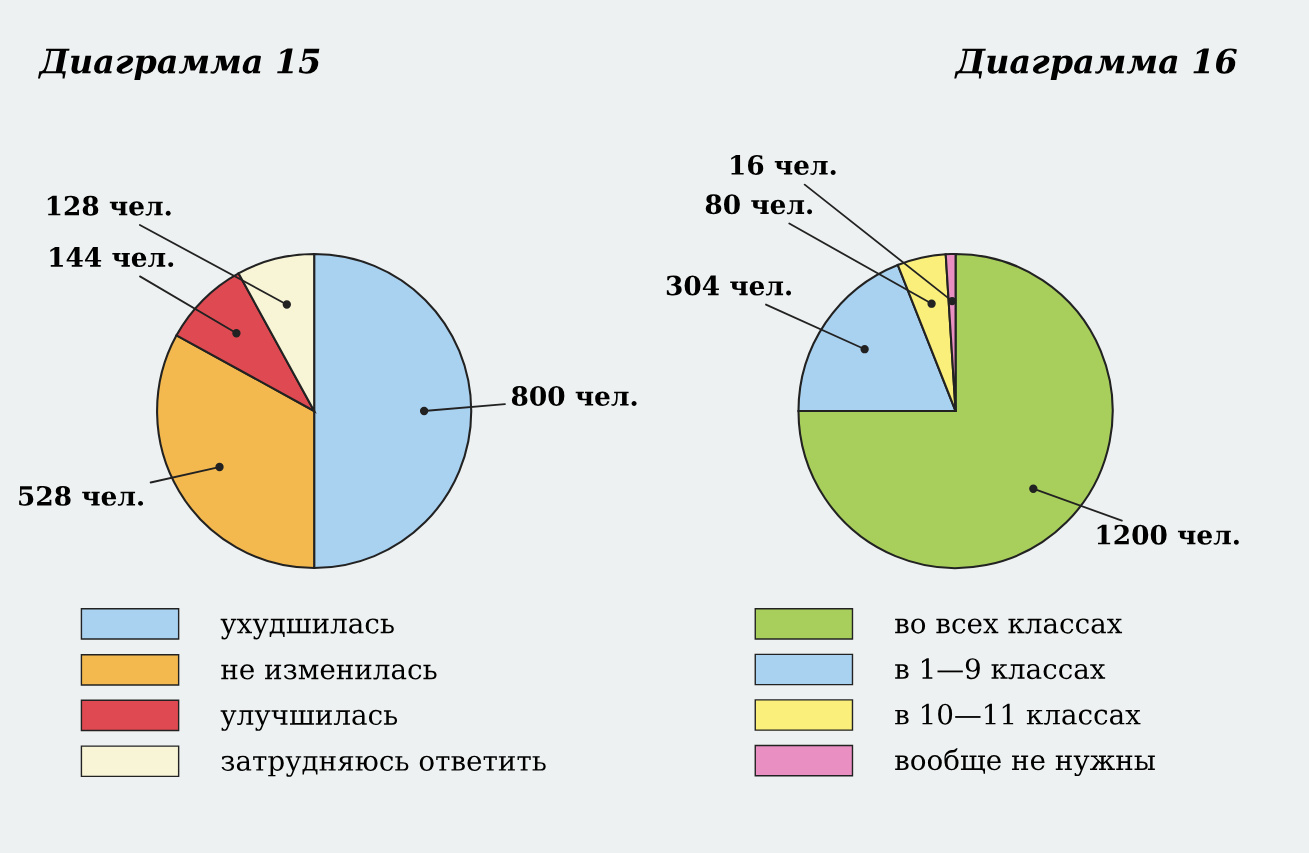 The image size is (1309, 853). What do you see at coordinates (574, 395) in the screenshot?
I see `data-label: 800 чел.` at bounding box center [574, 395].